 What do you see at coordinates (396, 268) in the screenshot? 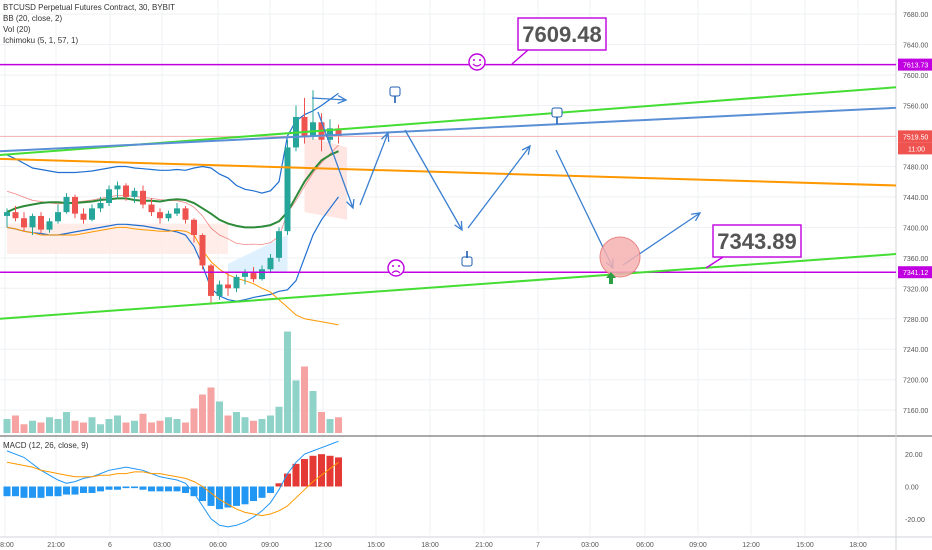
I see `smiley-sad-icon` at bounding box center [396, 268].